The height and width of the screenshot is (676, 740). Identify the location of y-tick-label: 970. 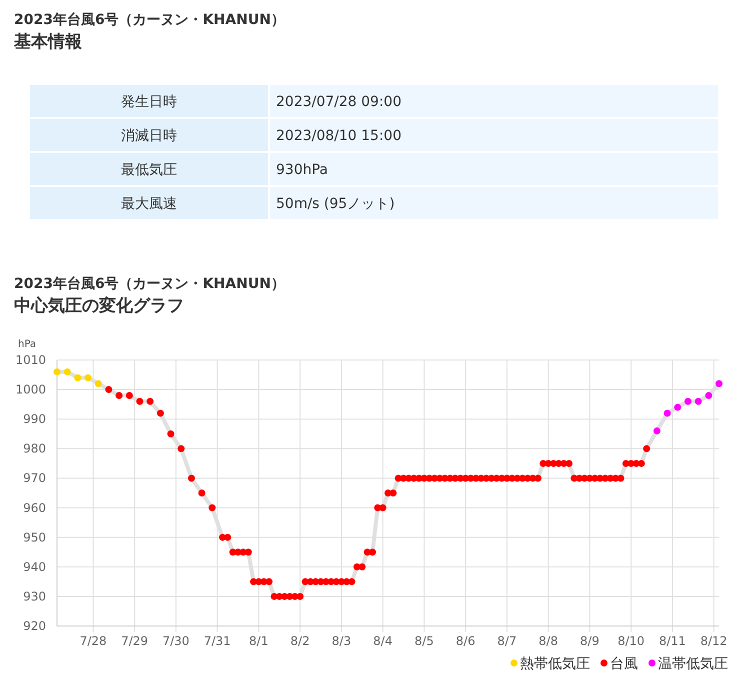
(34, 478).